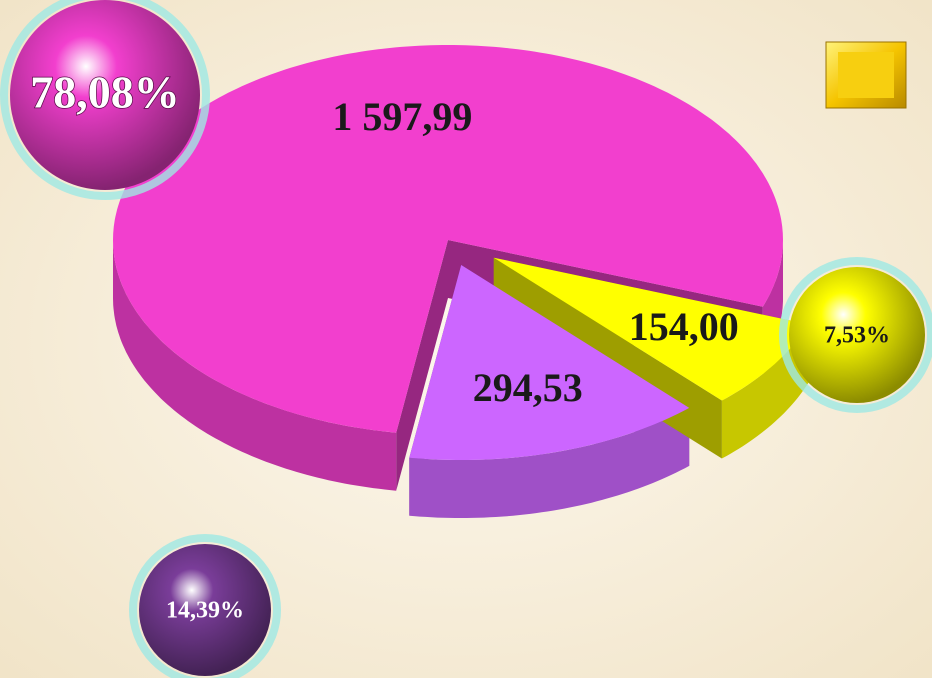  Describe the element at coordinates (684, 326) in the screenshot. I see `value-label: 154,00` at that location.